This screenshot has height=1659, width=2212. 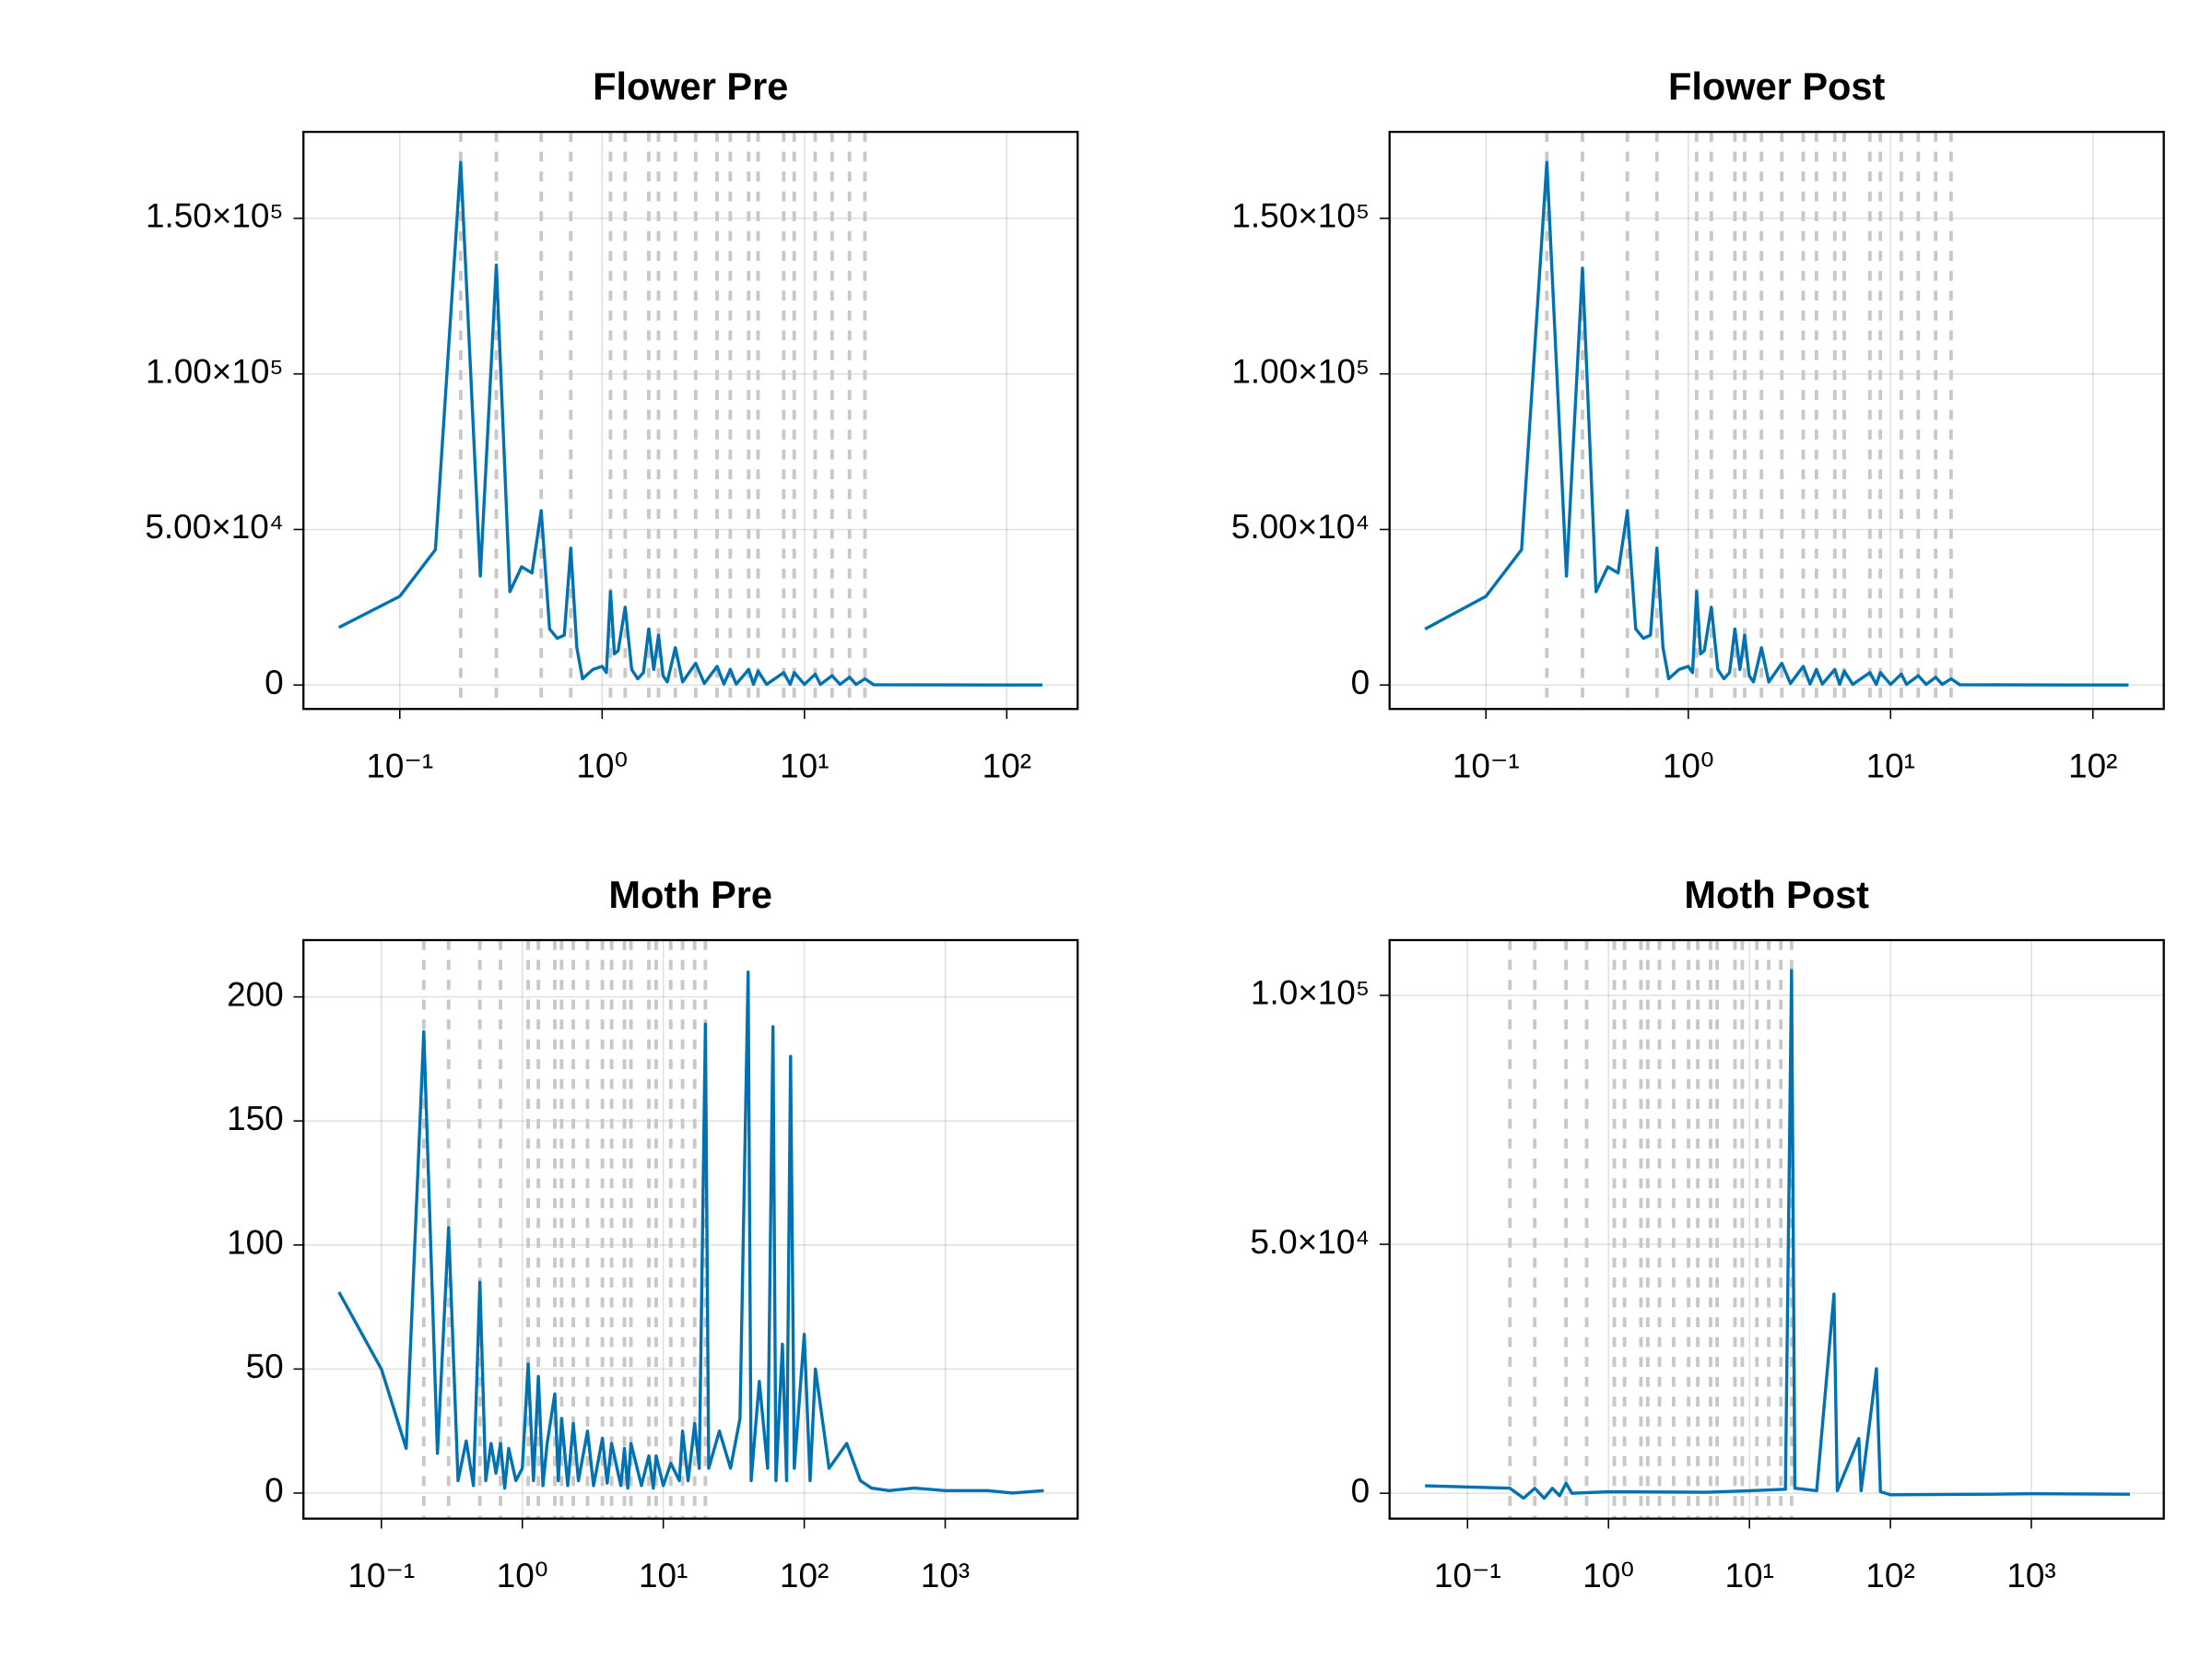 I want to click on y-tick-label: 50, so click(x=265, y=1366).